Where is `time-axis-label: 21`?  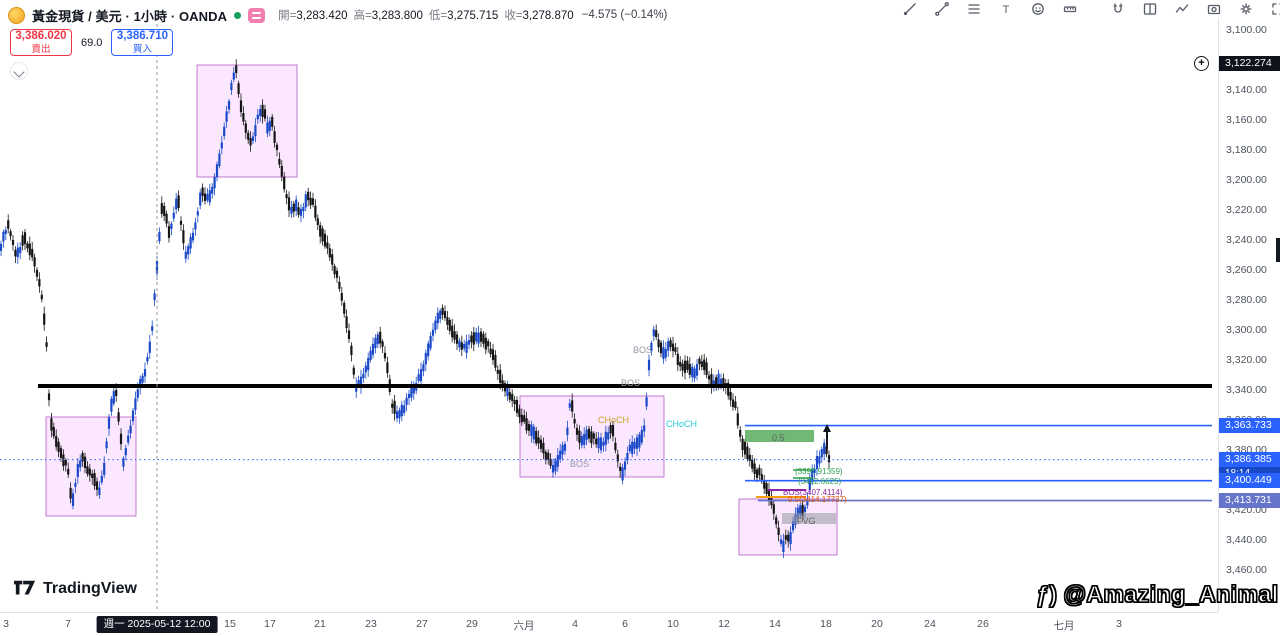 time-axis-label: 21 is located at coordinates (320, 624).